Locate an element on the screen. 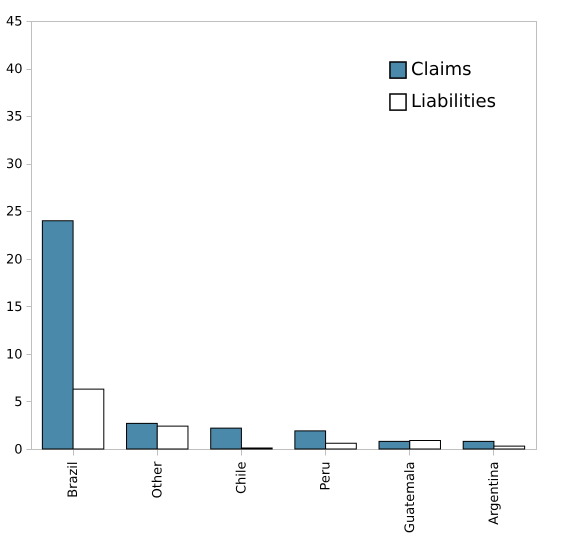 The height and width of the screenshot is (552, 570). y-tick-label: 5 is located at coordinates (18, 402).